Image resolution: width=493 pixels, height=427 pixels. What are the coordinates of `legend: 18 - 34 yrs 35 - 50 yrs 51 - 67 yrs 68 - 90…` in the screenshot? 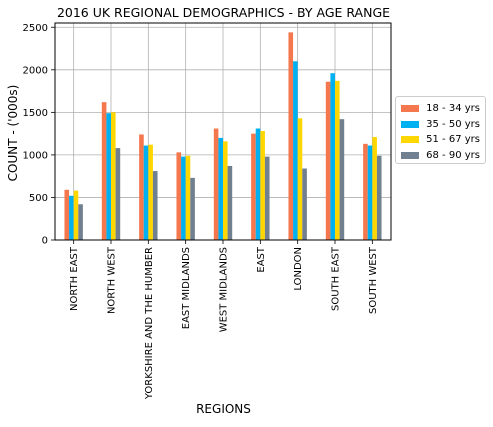 It's located at (440, 130).